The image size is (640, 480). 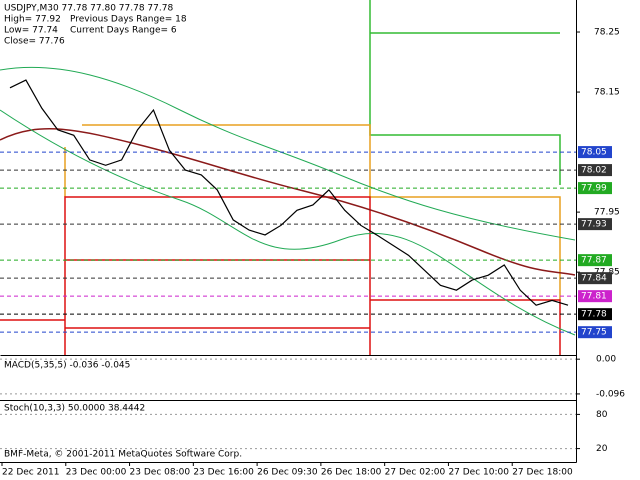 I want to click on x-tick-label: 23 Dec 00:00, so click(x=96, y=473).